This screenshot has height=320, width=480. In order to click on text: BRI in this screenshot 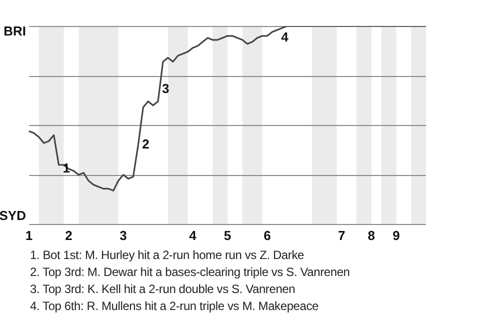, I will do `click(15, 31)`.